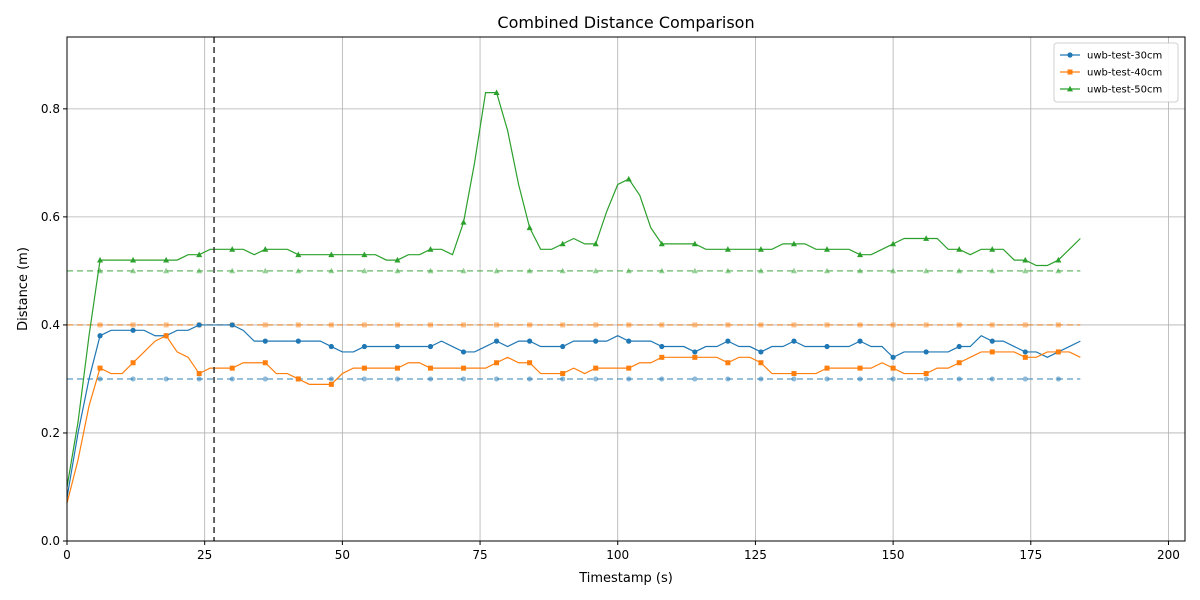 Image resolution: width=1200 pixels, height=600 pixels. I want to click on y-tick-label: 0.4, so click(50, 325).